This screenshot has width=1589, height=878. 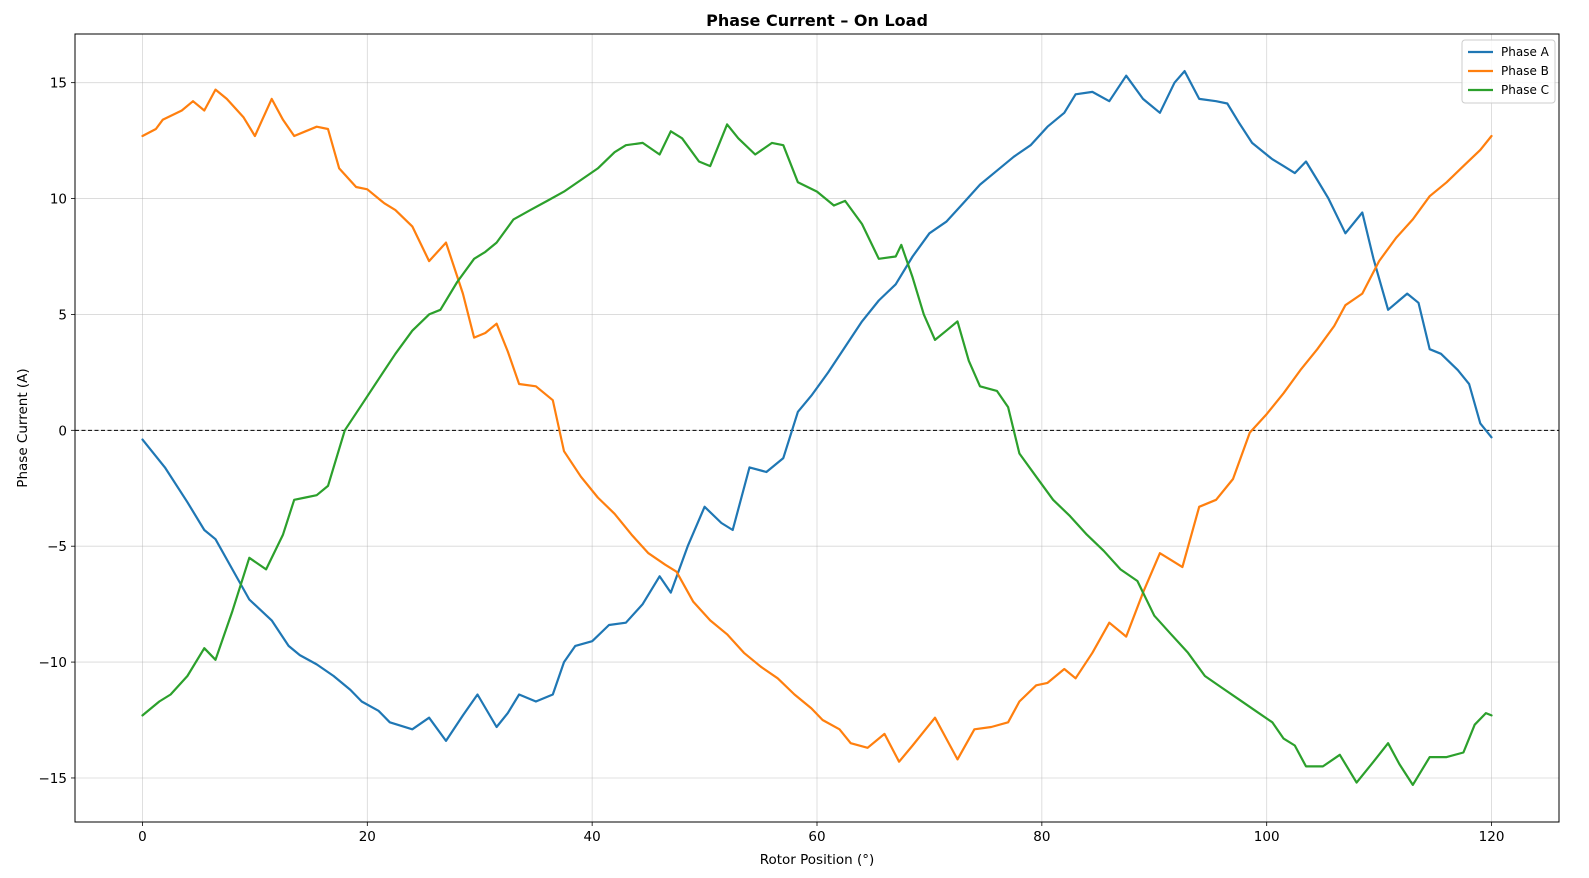 What do you see at coordinates (58, 200) in the screenshot?
I see `y-tick-label: 10` at bounding box center [58, 200].